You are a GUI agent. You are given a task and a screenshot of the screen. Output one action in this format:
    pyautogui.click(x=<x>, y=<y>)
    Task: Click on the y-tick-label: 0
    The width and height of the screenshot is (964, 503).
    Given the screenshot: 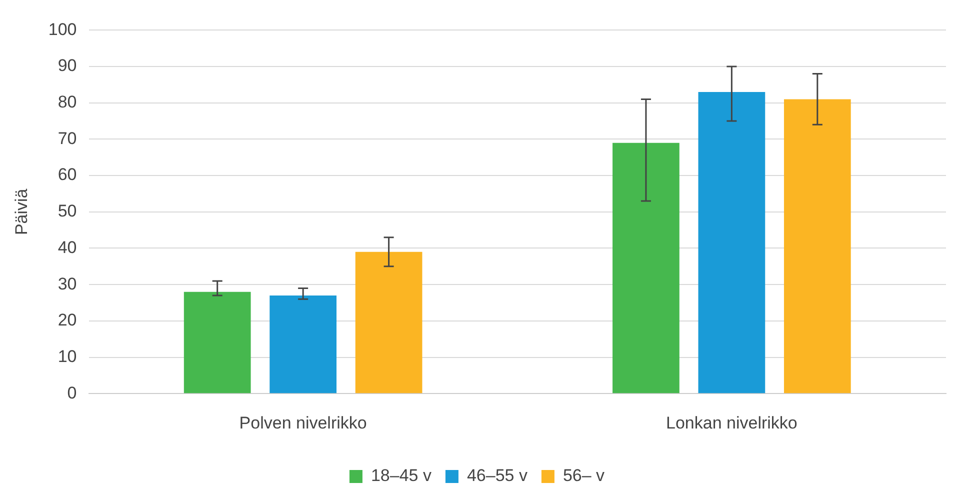 What is the action you would take?
    pyautogui.click(x=72, y=392)
    